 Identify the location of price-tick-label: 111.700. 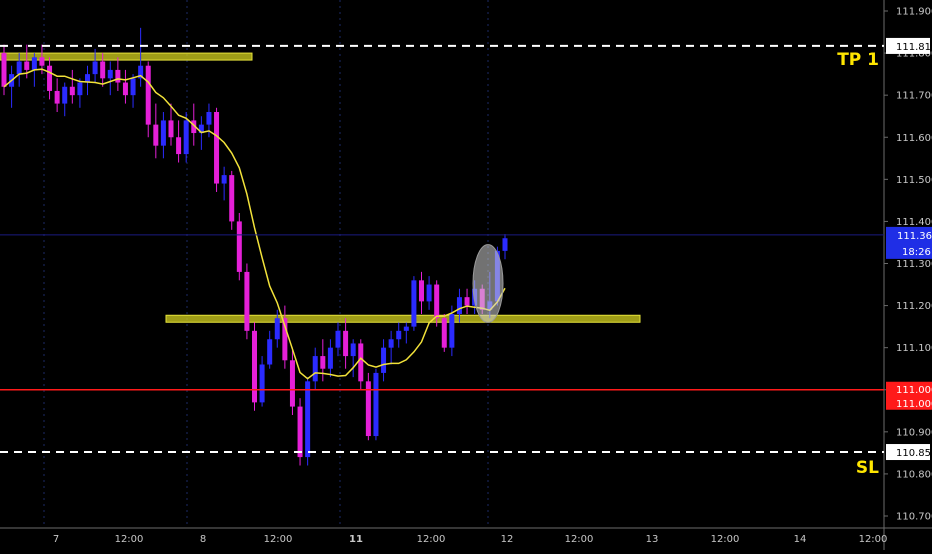
(914, 96).